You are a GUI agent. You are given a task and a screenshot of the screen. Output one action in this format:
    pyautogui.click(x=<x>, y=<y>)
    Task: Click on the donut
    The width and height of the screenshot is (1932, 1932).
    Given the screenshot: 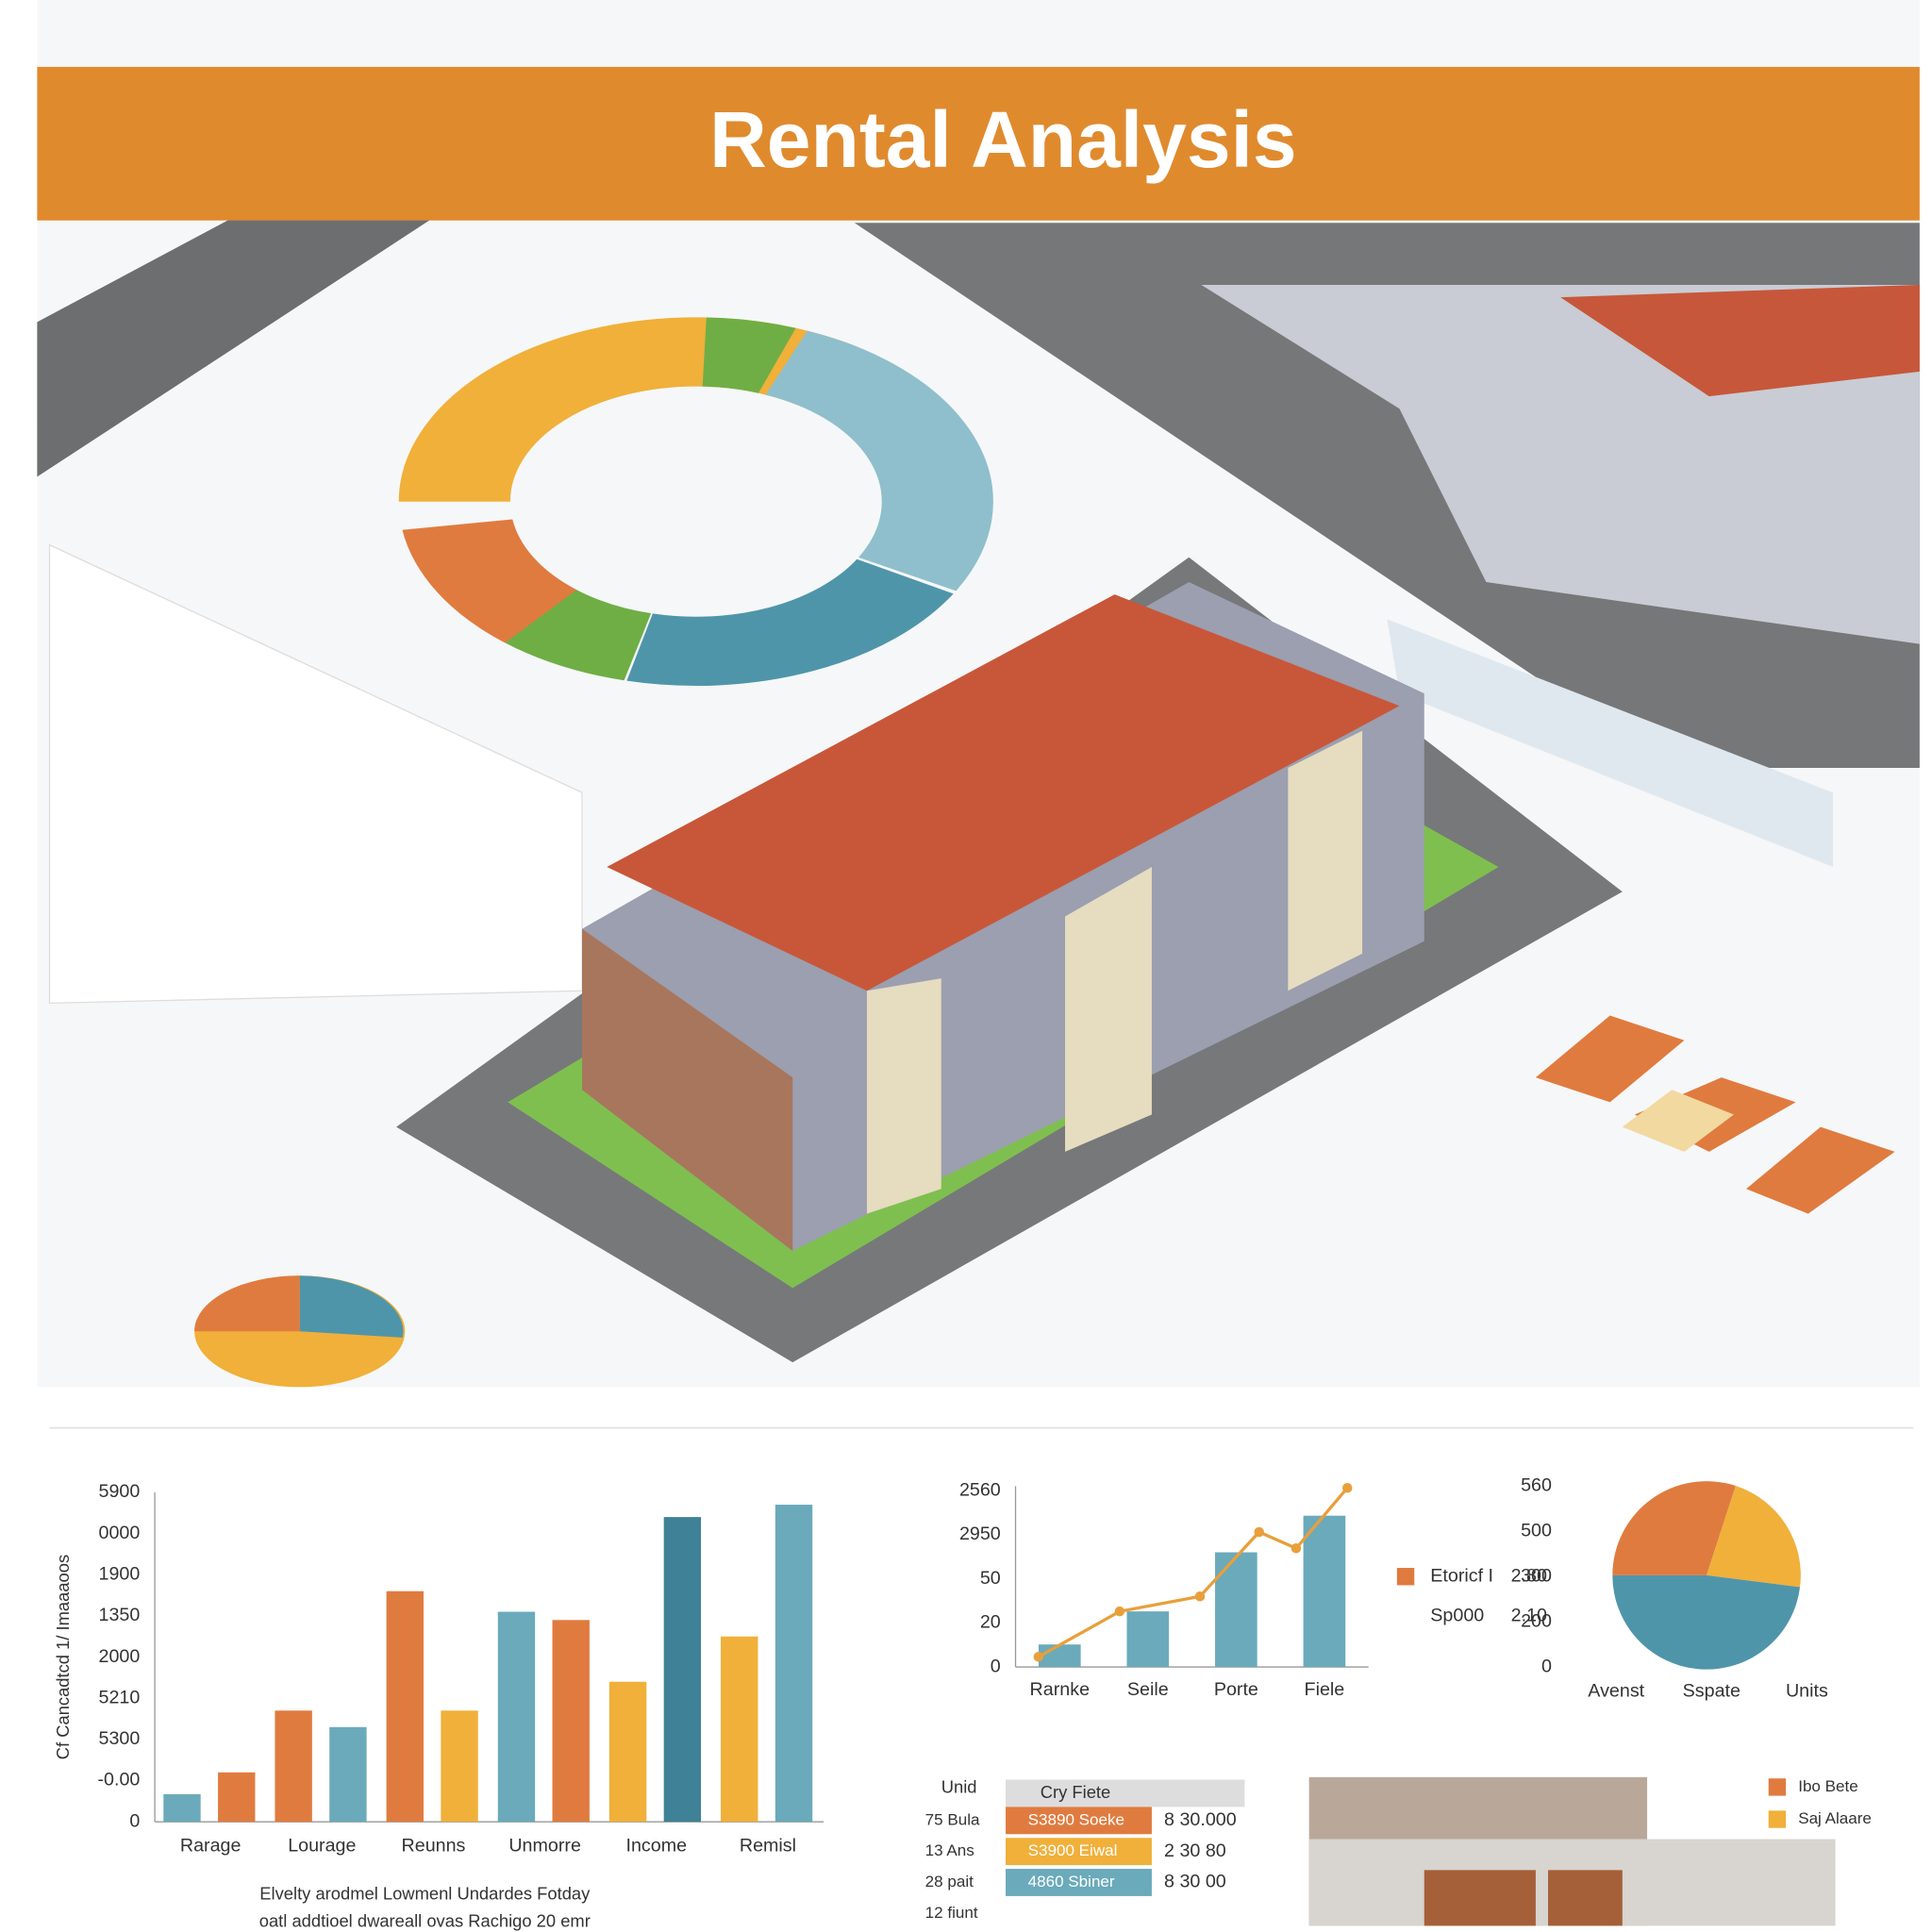 What is the action you would take?
    pyautogui.click(x=696, y=502)
    